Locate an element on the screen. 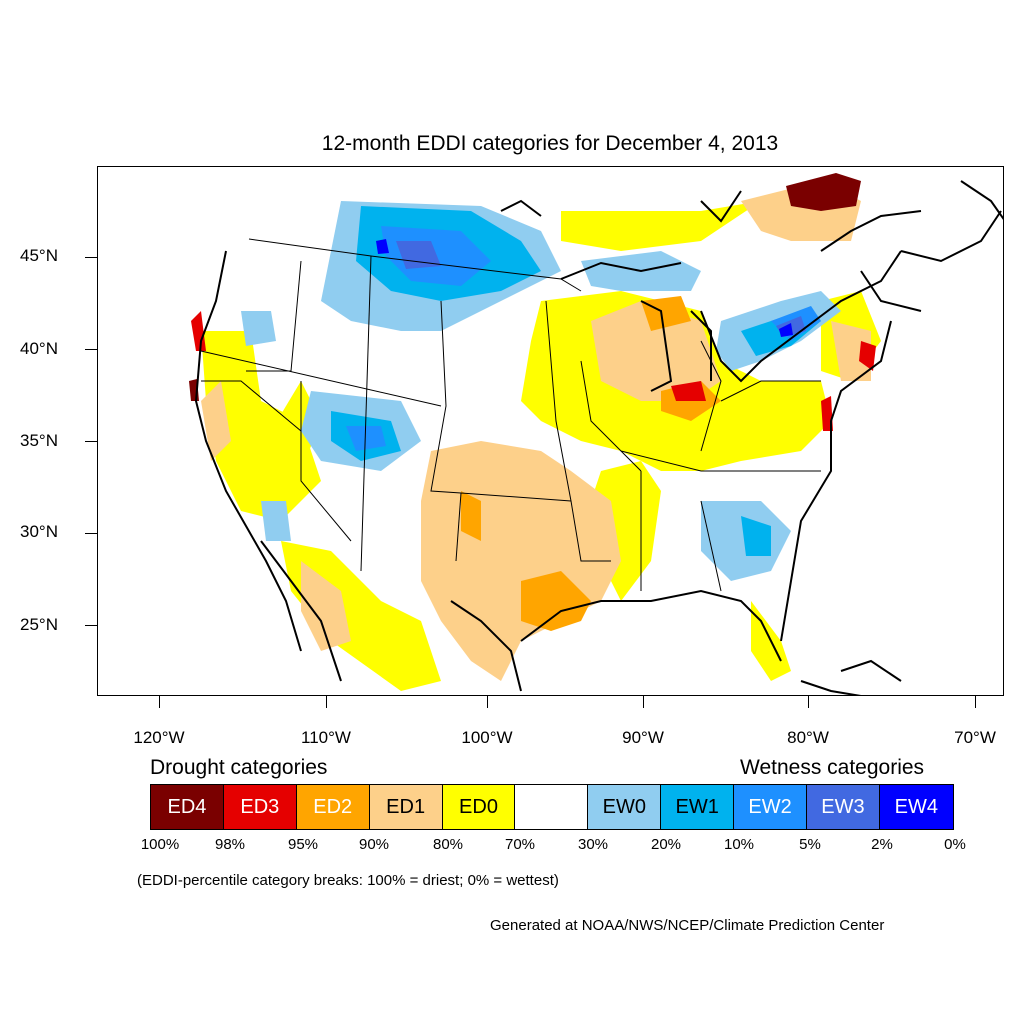 This screenshot has width=1024, height=1024. break-label: 5% is located at coordinates (810, 844).